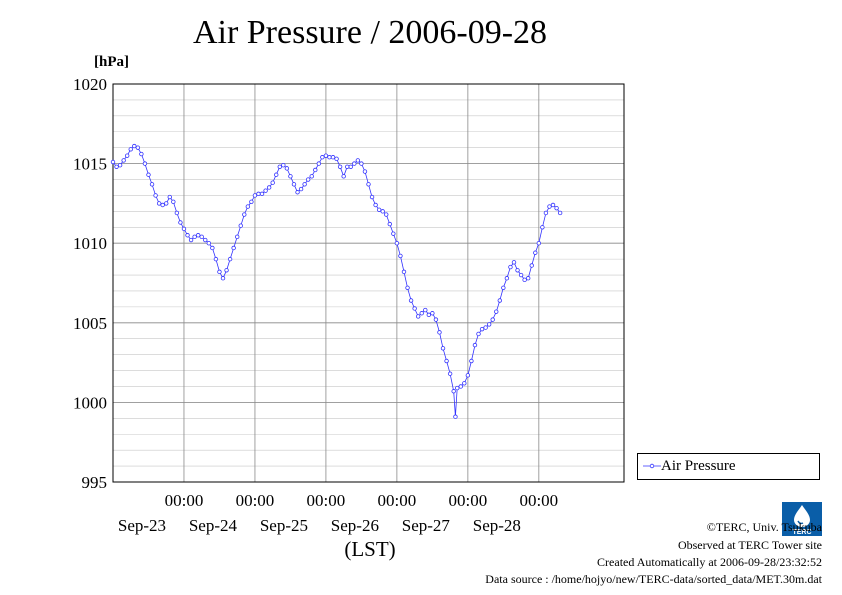 The image size is (842, 595). I want to click on x-tick-date-label: Sep-26, so click(355, 525).